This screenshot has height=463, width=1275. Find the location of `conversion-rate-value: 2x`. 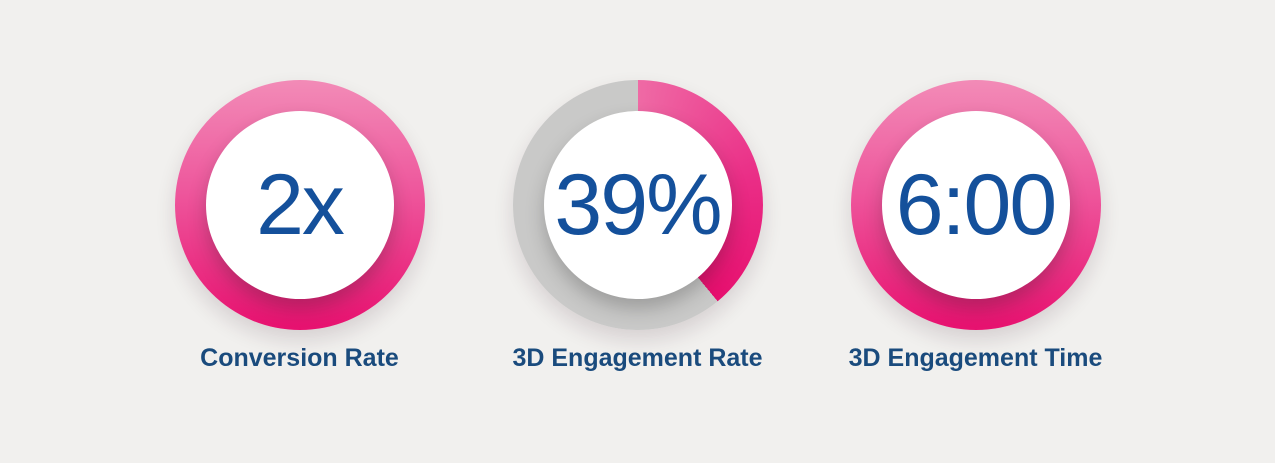

conversion-rate-value: 2x is located at coordinates (300, 205).